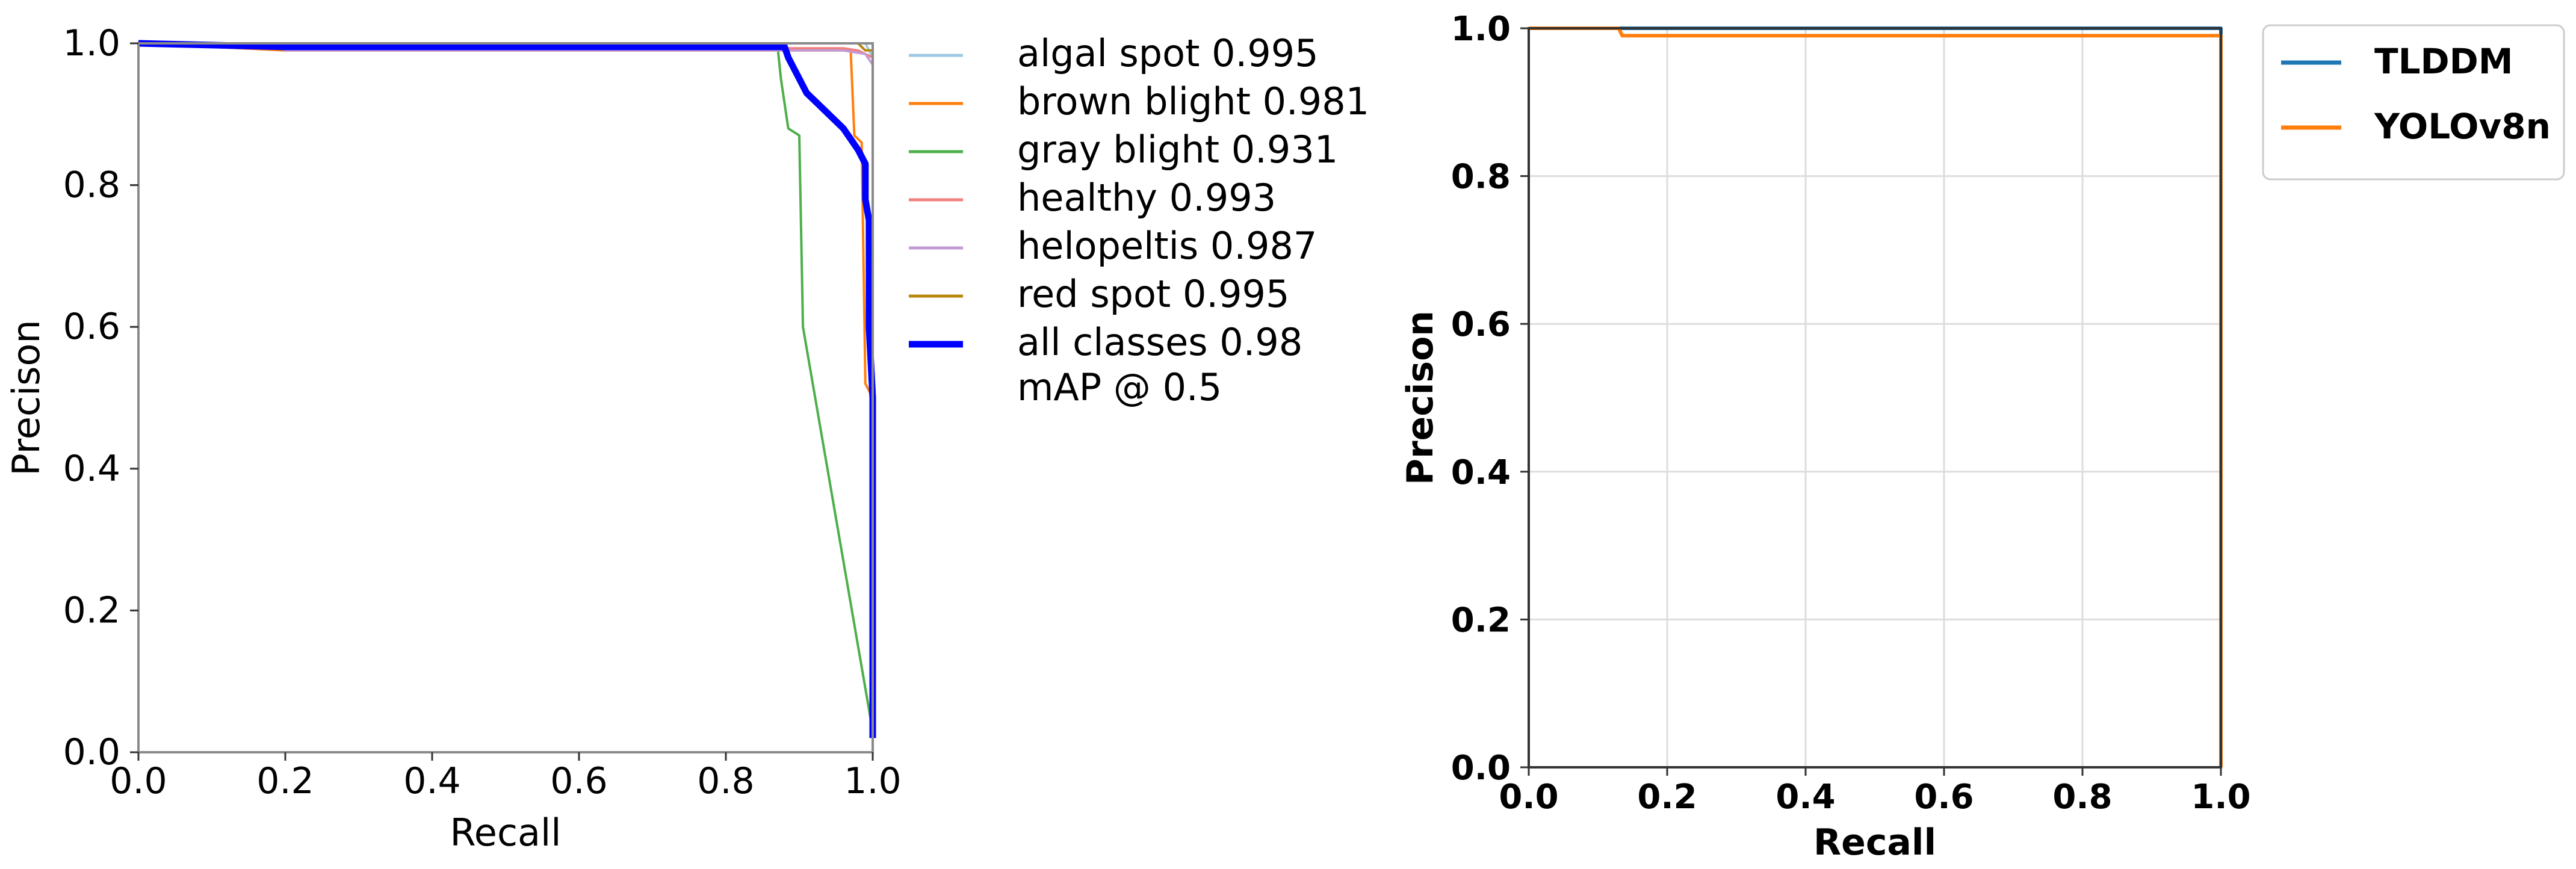 This screenshot has height=869, width=2576. What do you see at coordinates (1168, 53) in the screenshot?
I see `legend-entry: algal spot 0.995` at bounding box center [1168, 53].